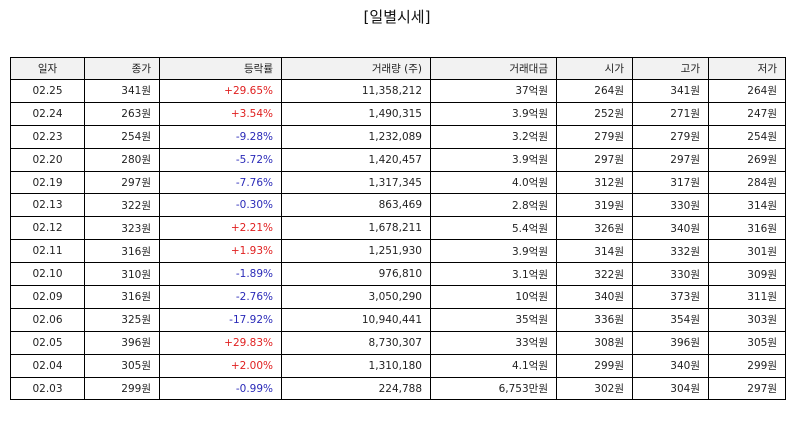  I want to click on cell-volume: 976,810, so click(356, 274).